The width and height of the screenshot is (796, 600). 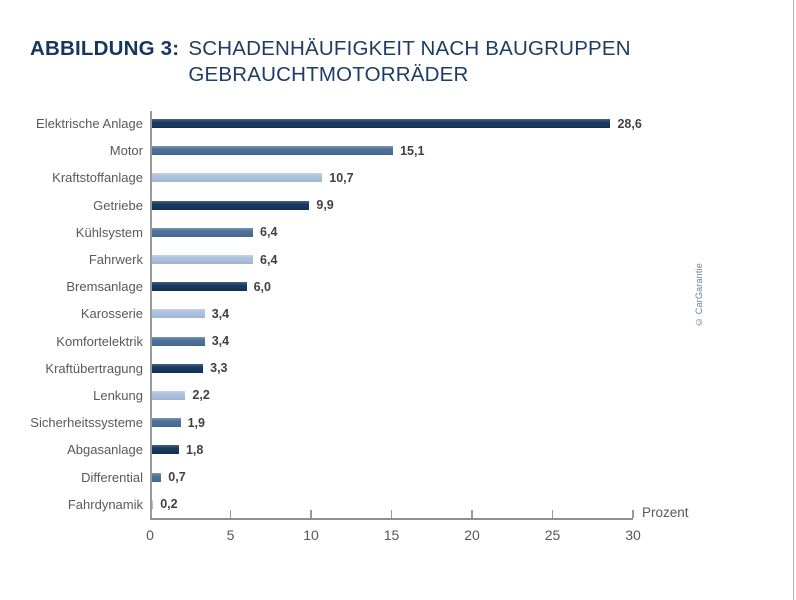 What do you see at coordinates (328, 74) in the screenshot?
I see `figure-title-line2: GEBRAUCHTMOTORRÄDER` at bounding box center [328, 74].